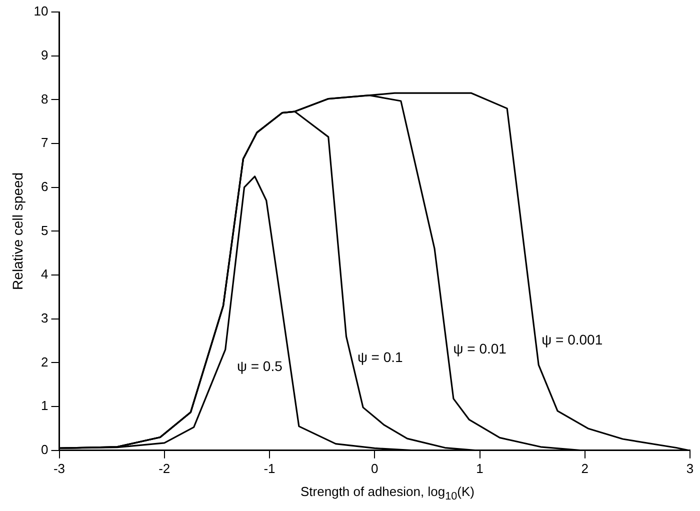 The image size is (700, 511). What do you see at coordinates (41, 11) in the screenshot?
I see `y-tick-label: 10` at bounding box center [41, 11].